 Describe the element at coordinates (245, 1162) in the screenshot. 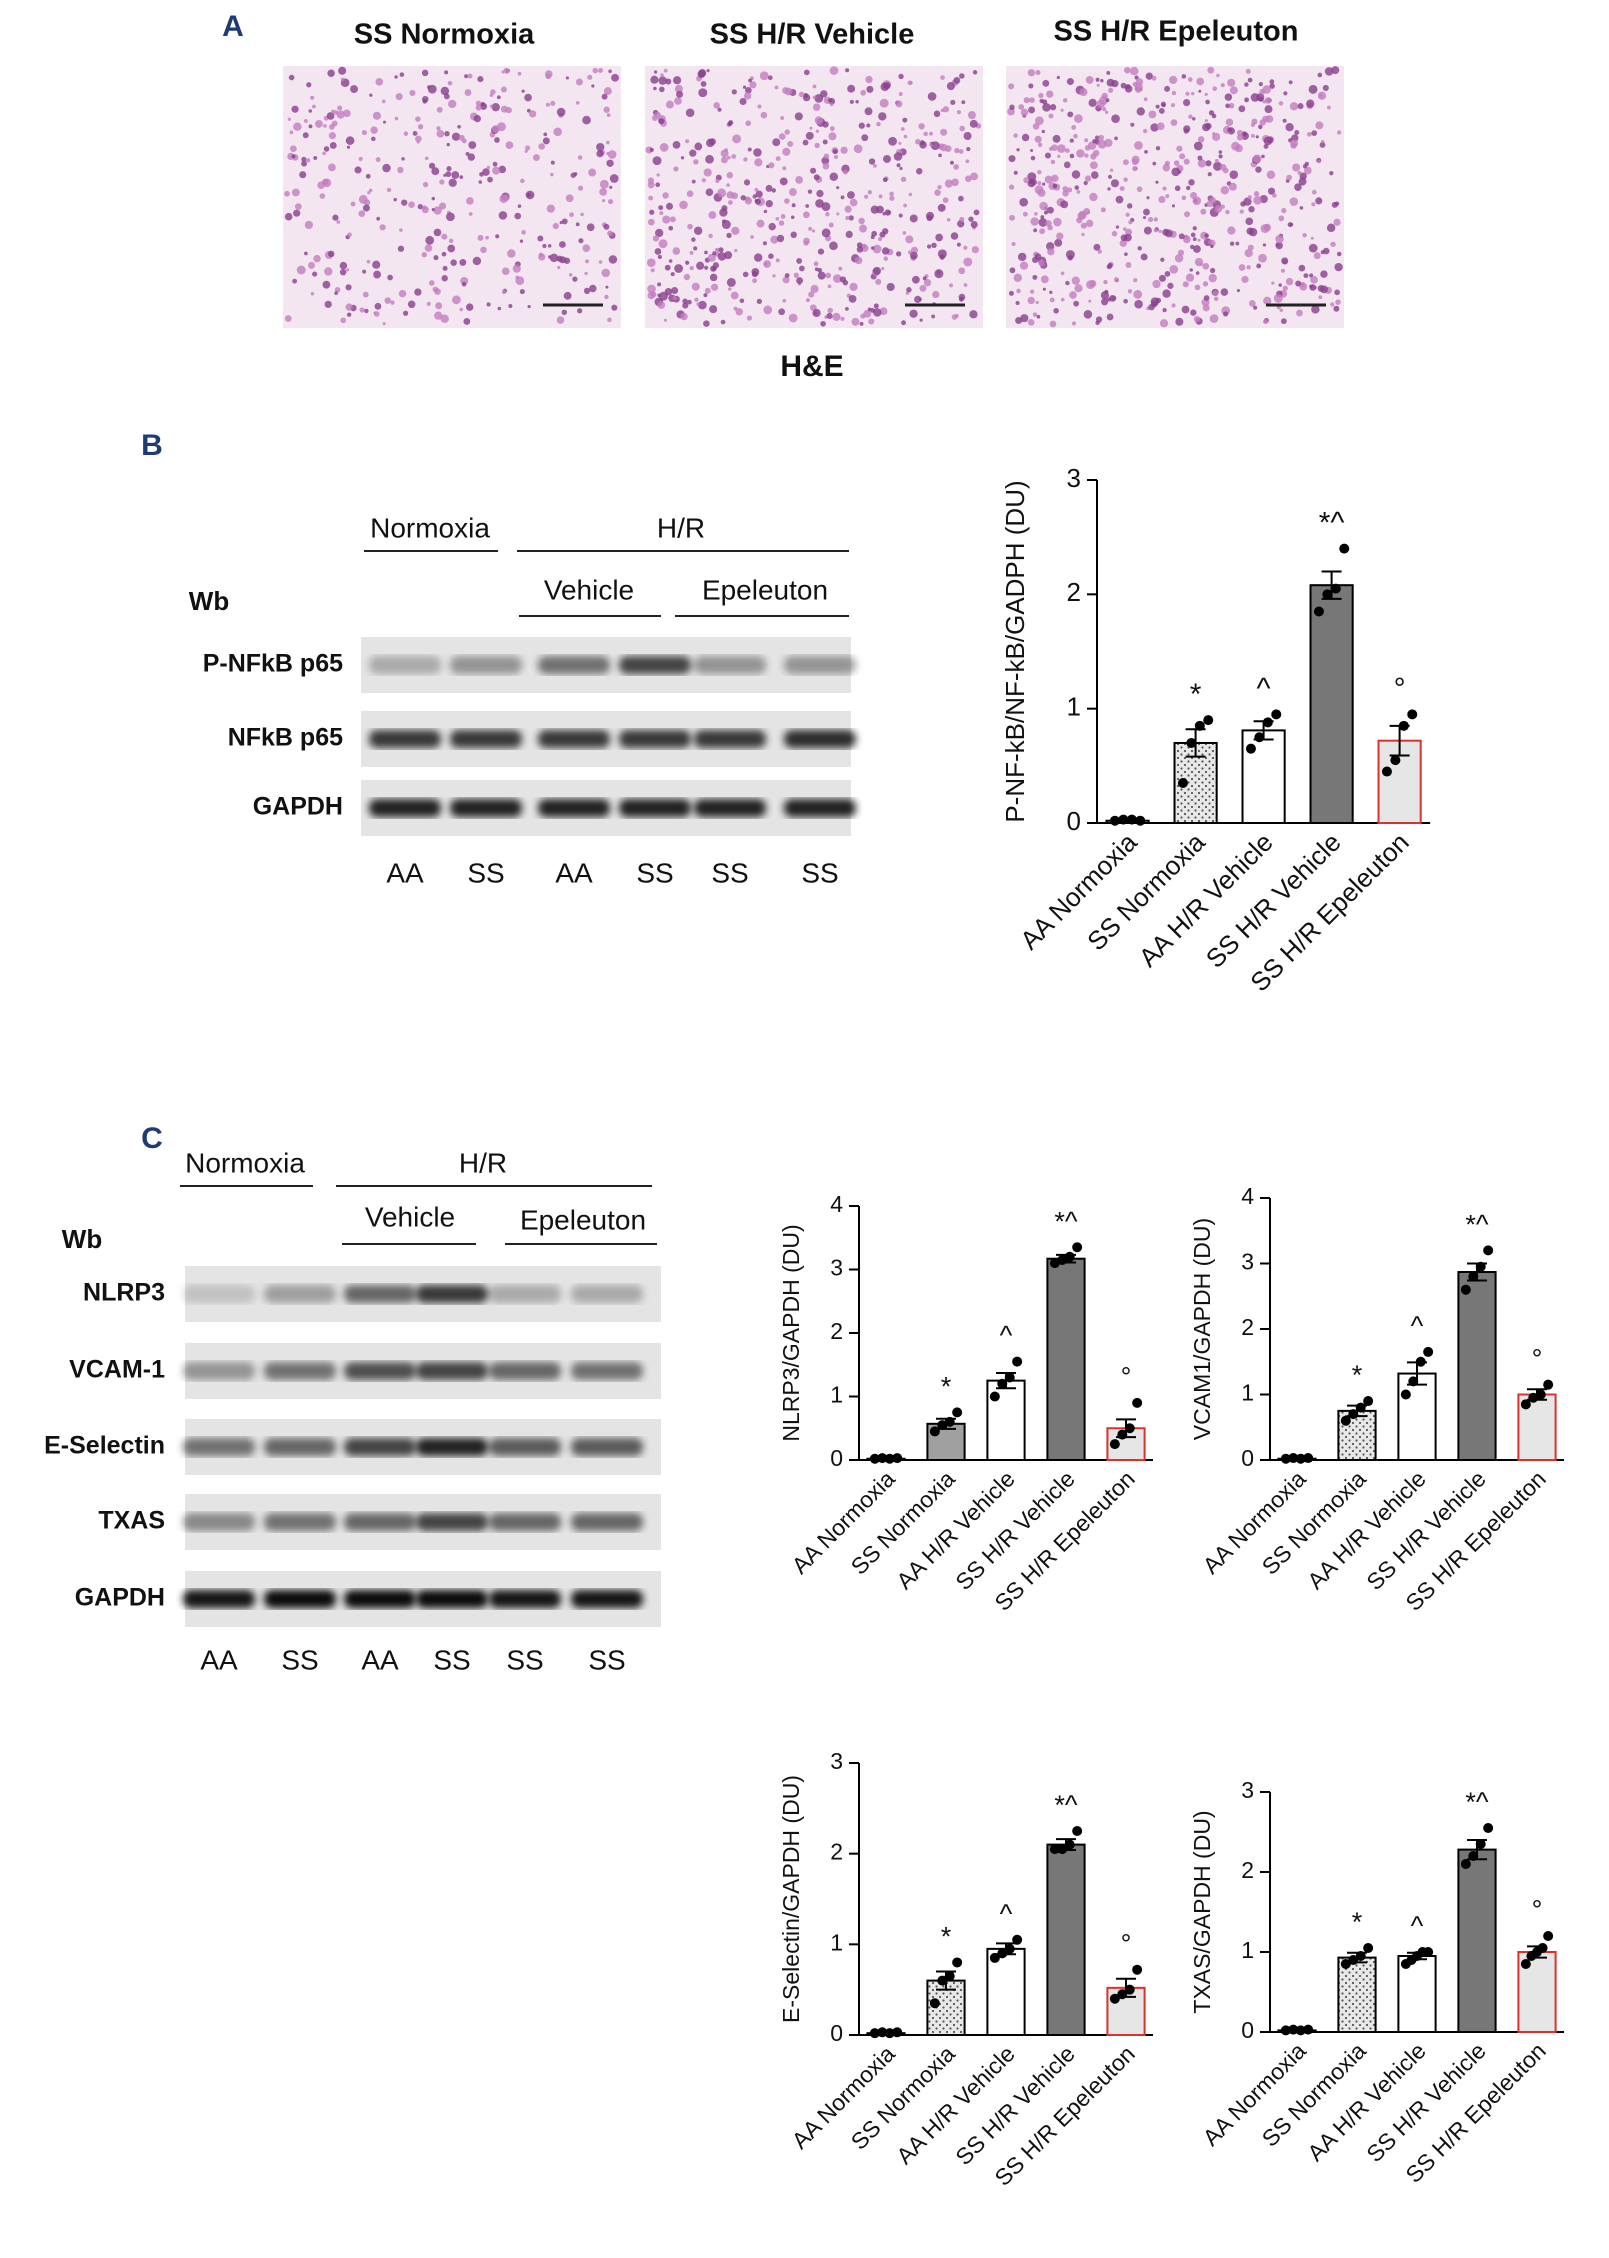

I see `header: Normoxia` at that location.